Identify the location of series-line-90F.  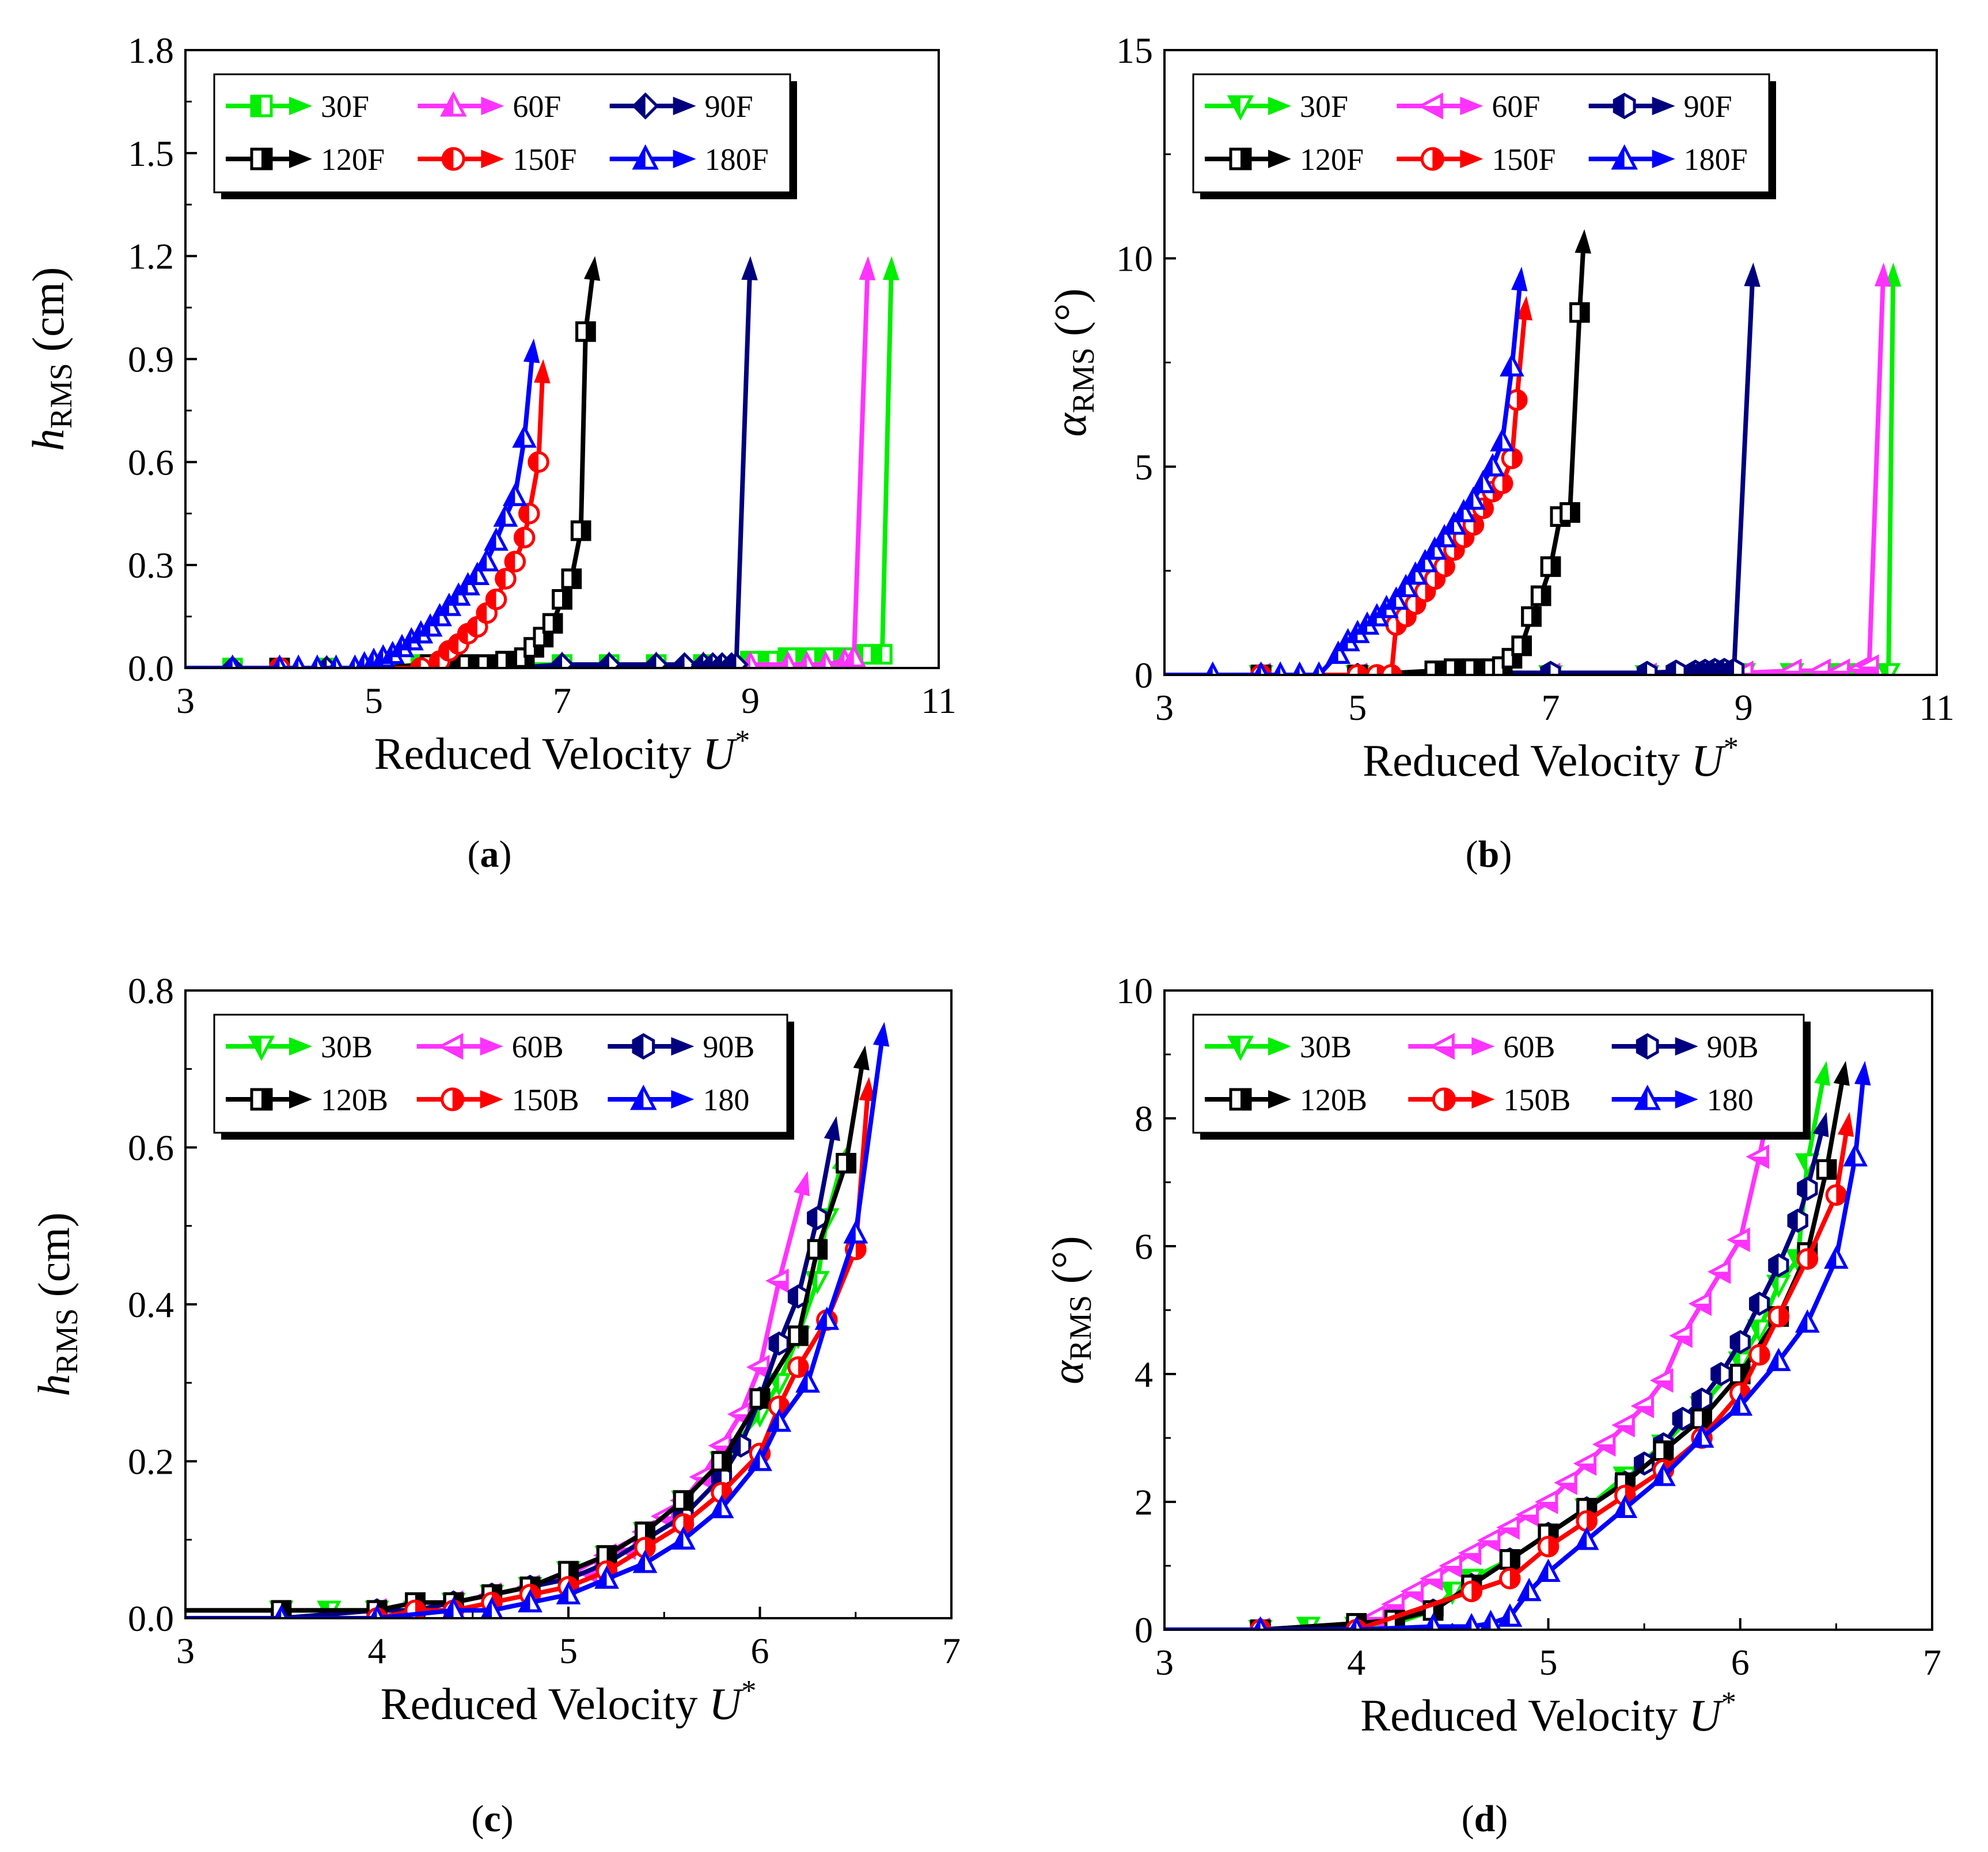
(1459, 479).